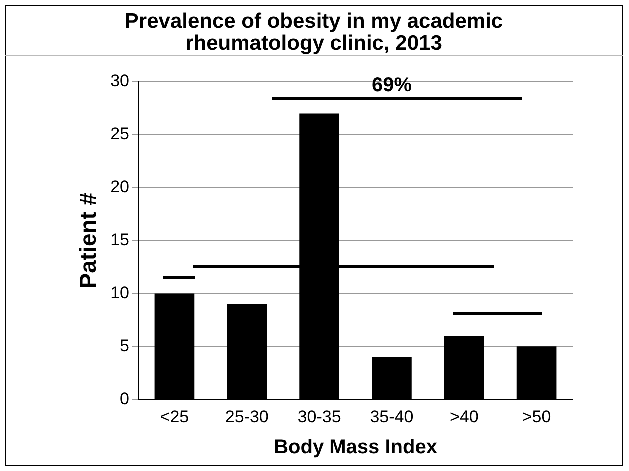 This screenshot has height=471, width=629. What do you see at coordinates (125, 398) in the screenshot?
I see `y-tick-label: 0` at bounding box center [125, 398].